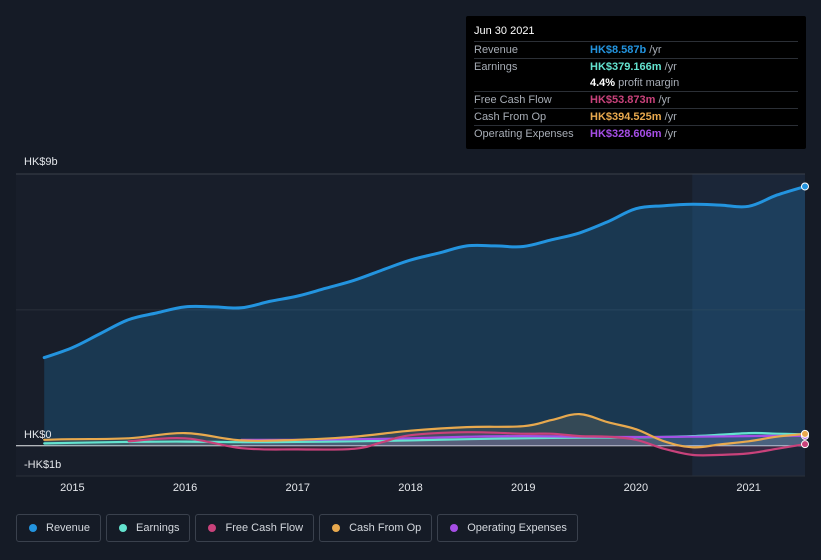 Image resolution: width=821 pixels, height=560 pixels. I want to click on x-tick-label: 2016, so click(185, 488).